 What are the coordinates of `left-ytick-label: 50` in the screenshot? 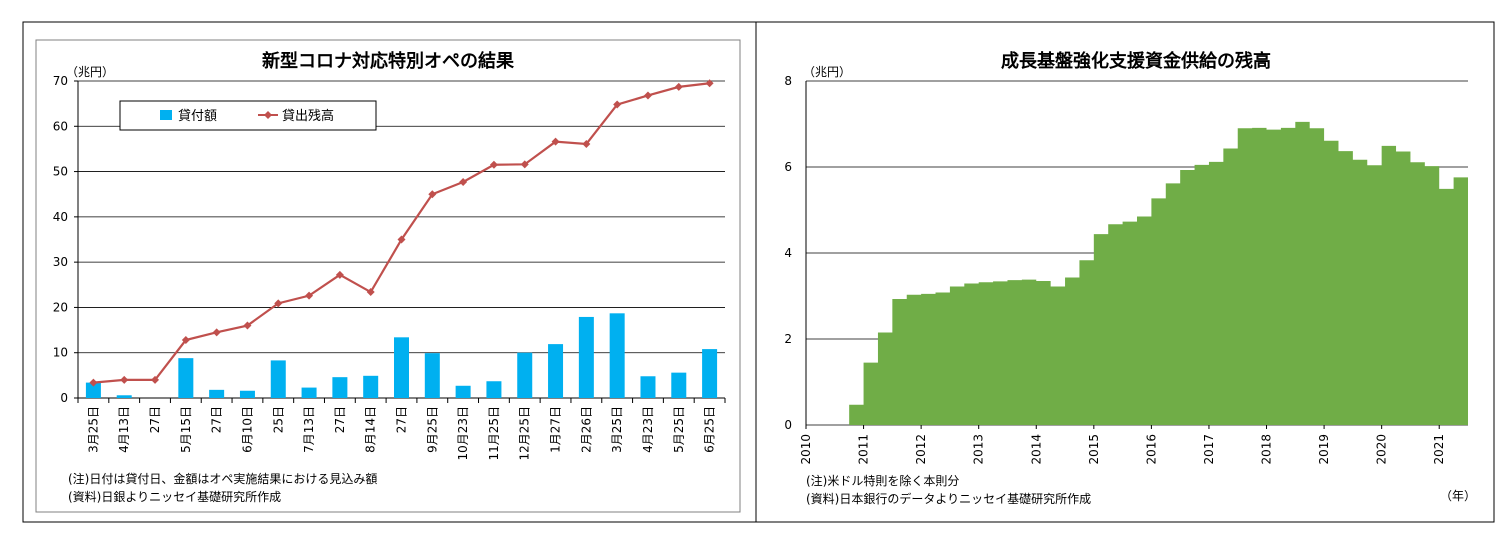 It's located at (60, 172).